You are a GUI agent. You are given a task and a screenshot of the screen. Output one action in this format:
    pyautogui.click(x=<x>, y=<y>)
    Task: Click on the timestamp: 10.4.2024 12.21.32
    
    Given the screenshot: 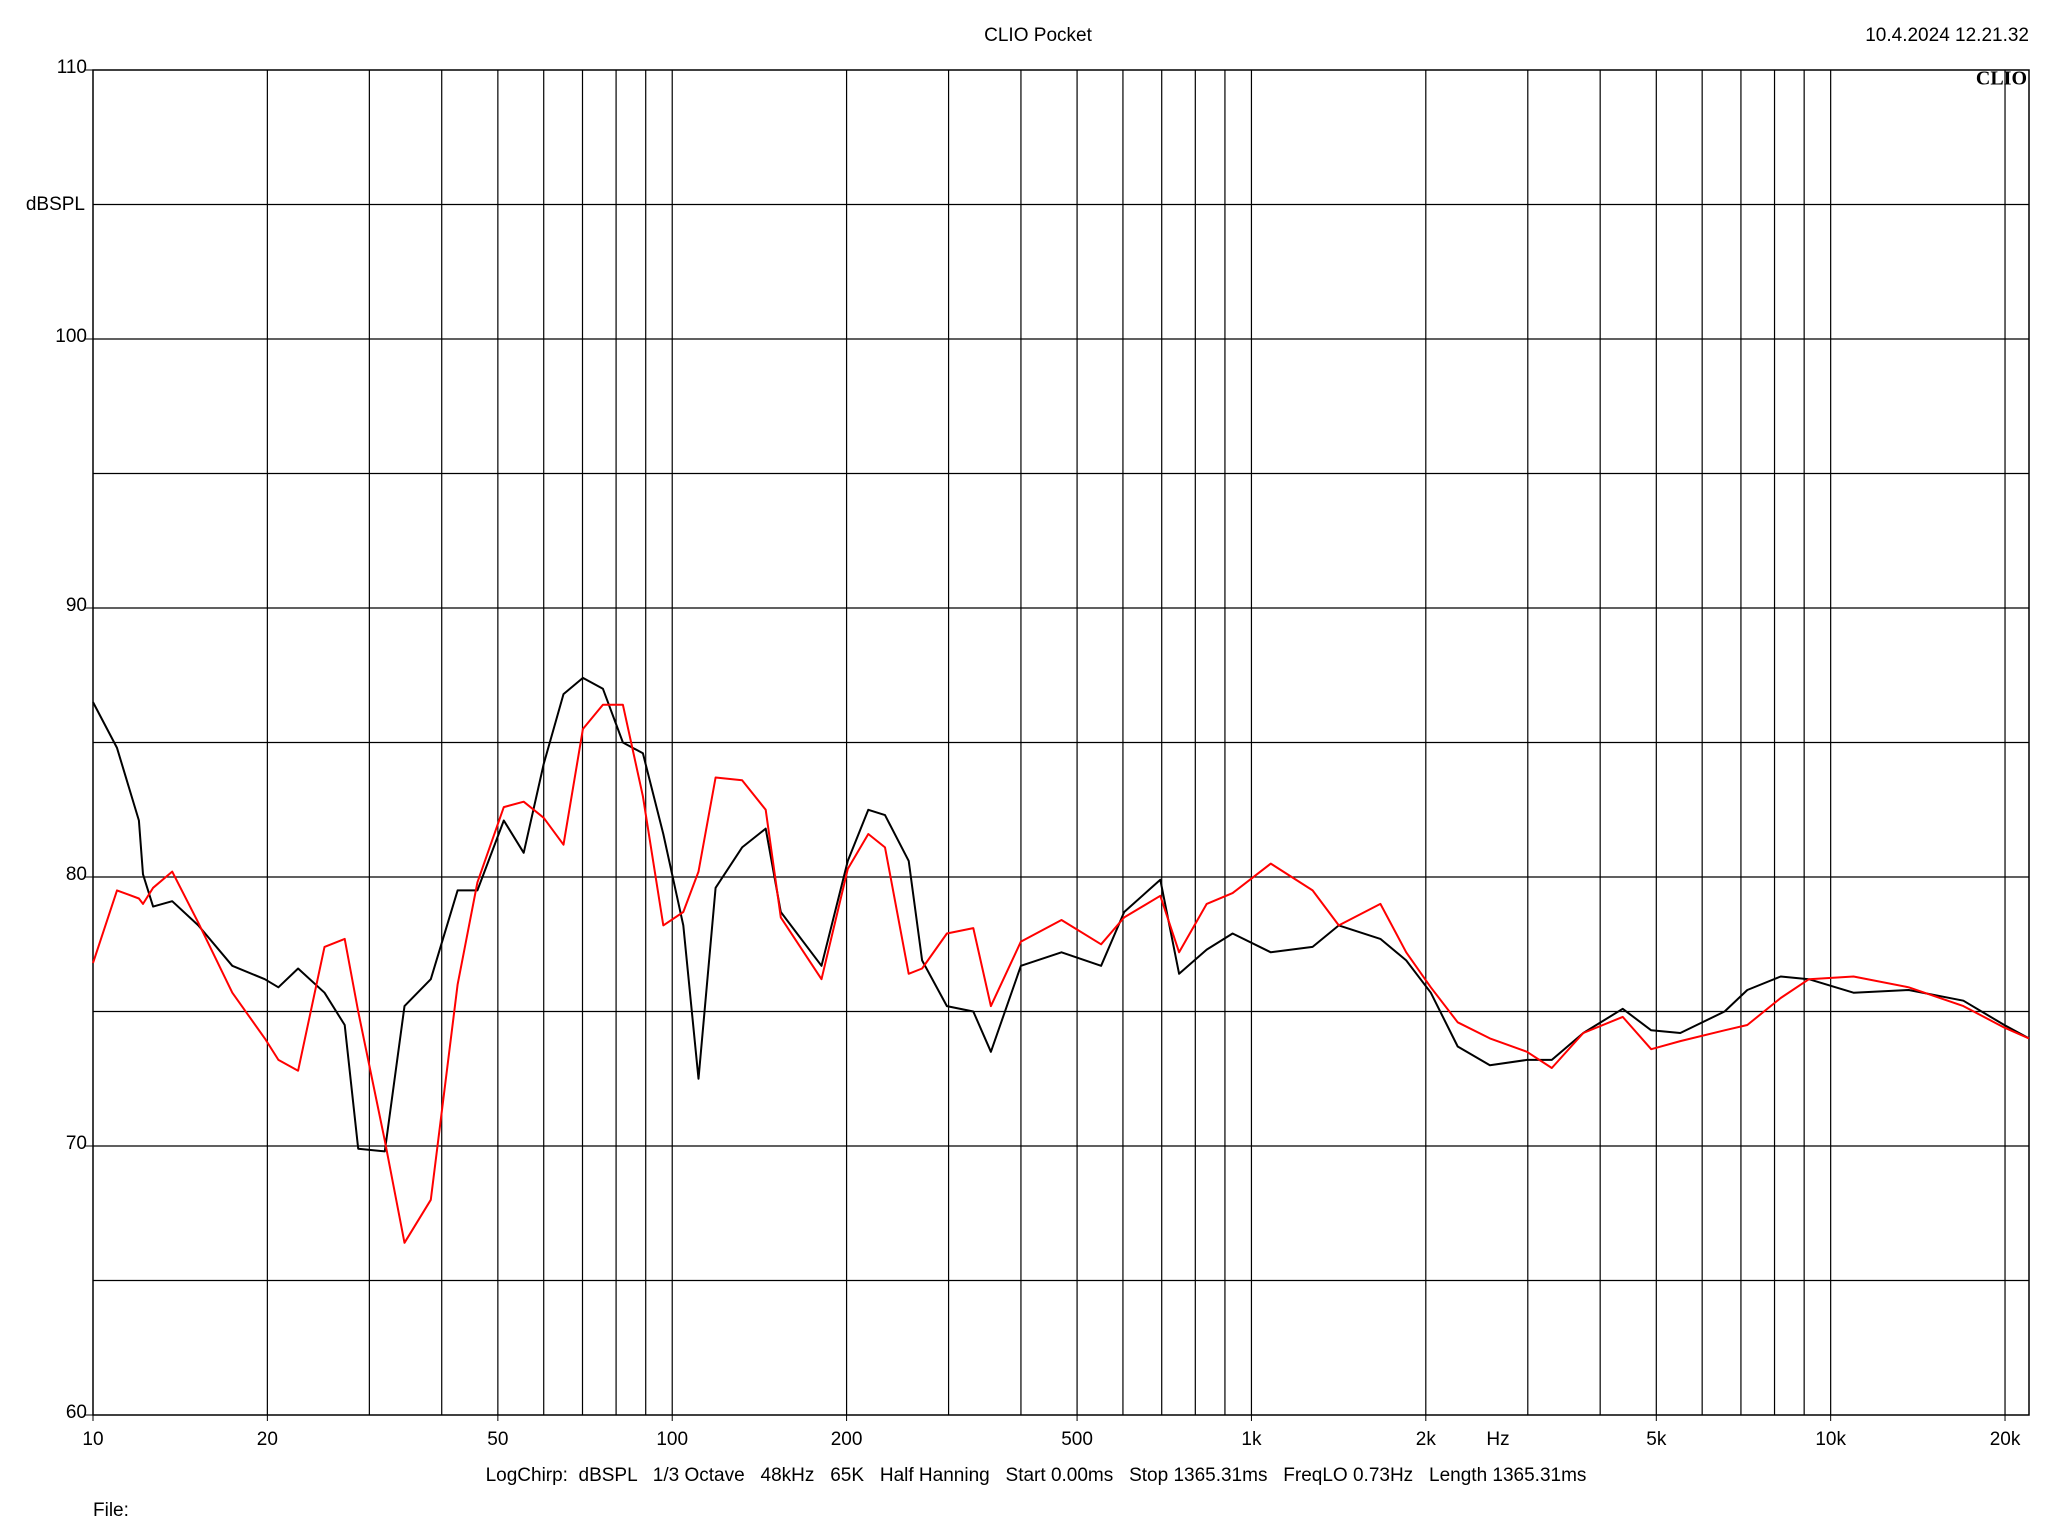 What is the action you would take?
    pyautogui.click(x=1947, y=35)
    